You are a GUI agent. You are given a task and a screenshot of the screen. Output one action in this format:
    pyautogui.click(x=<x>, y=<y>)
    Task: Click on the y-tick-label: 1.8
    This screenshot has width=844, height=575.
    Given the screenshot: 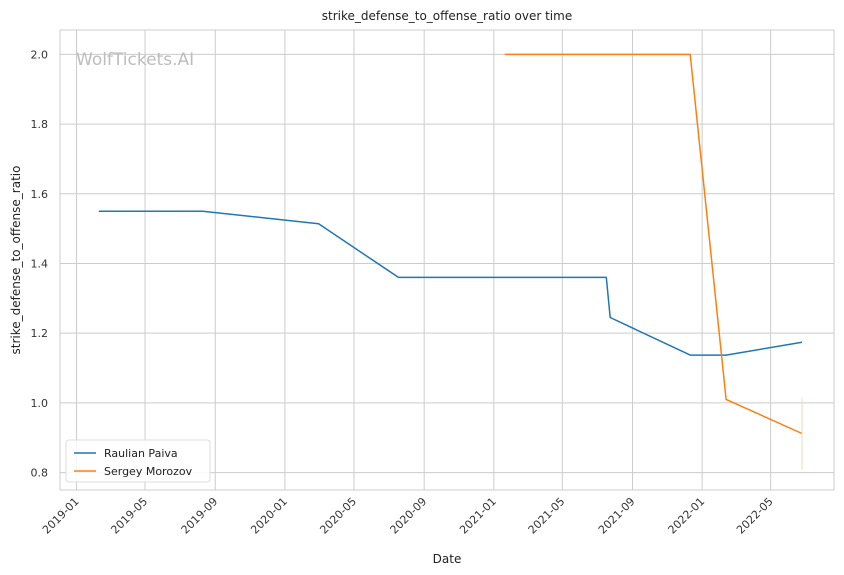 What is the action you would take?
    pyautogui.click(x=40, y=124)
    